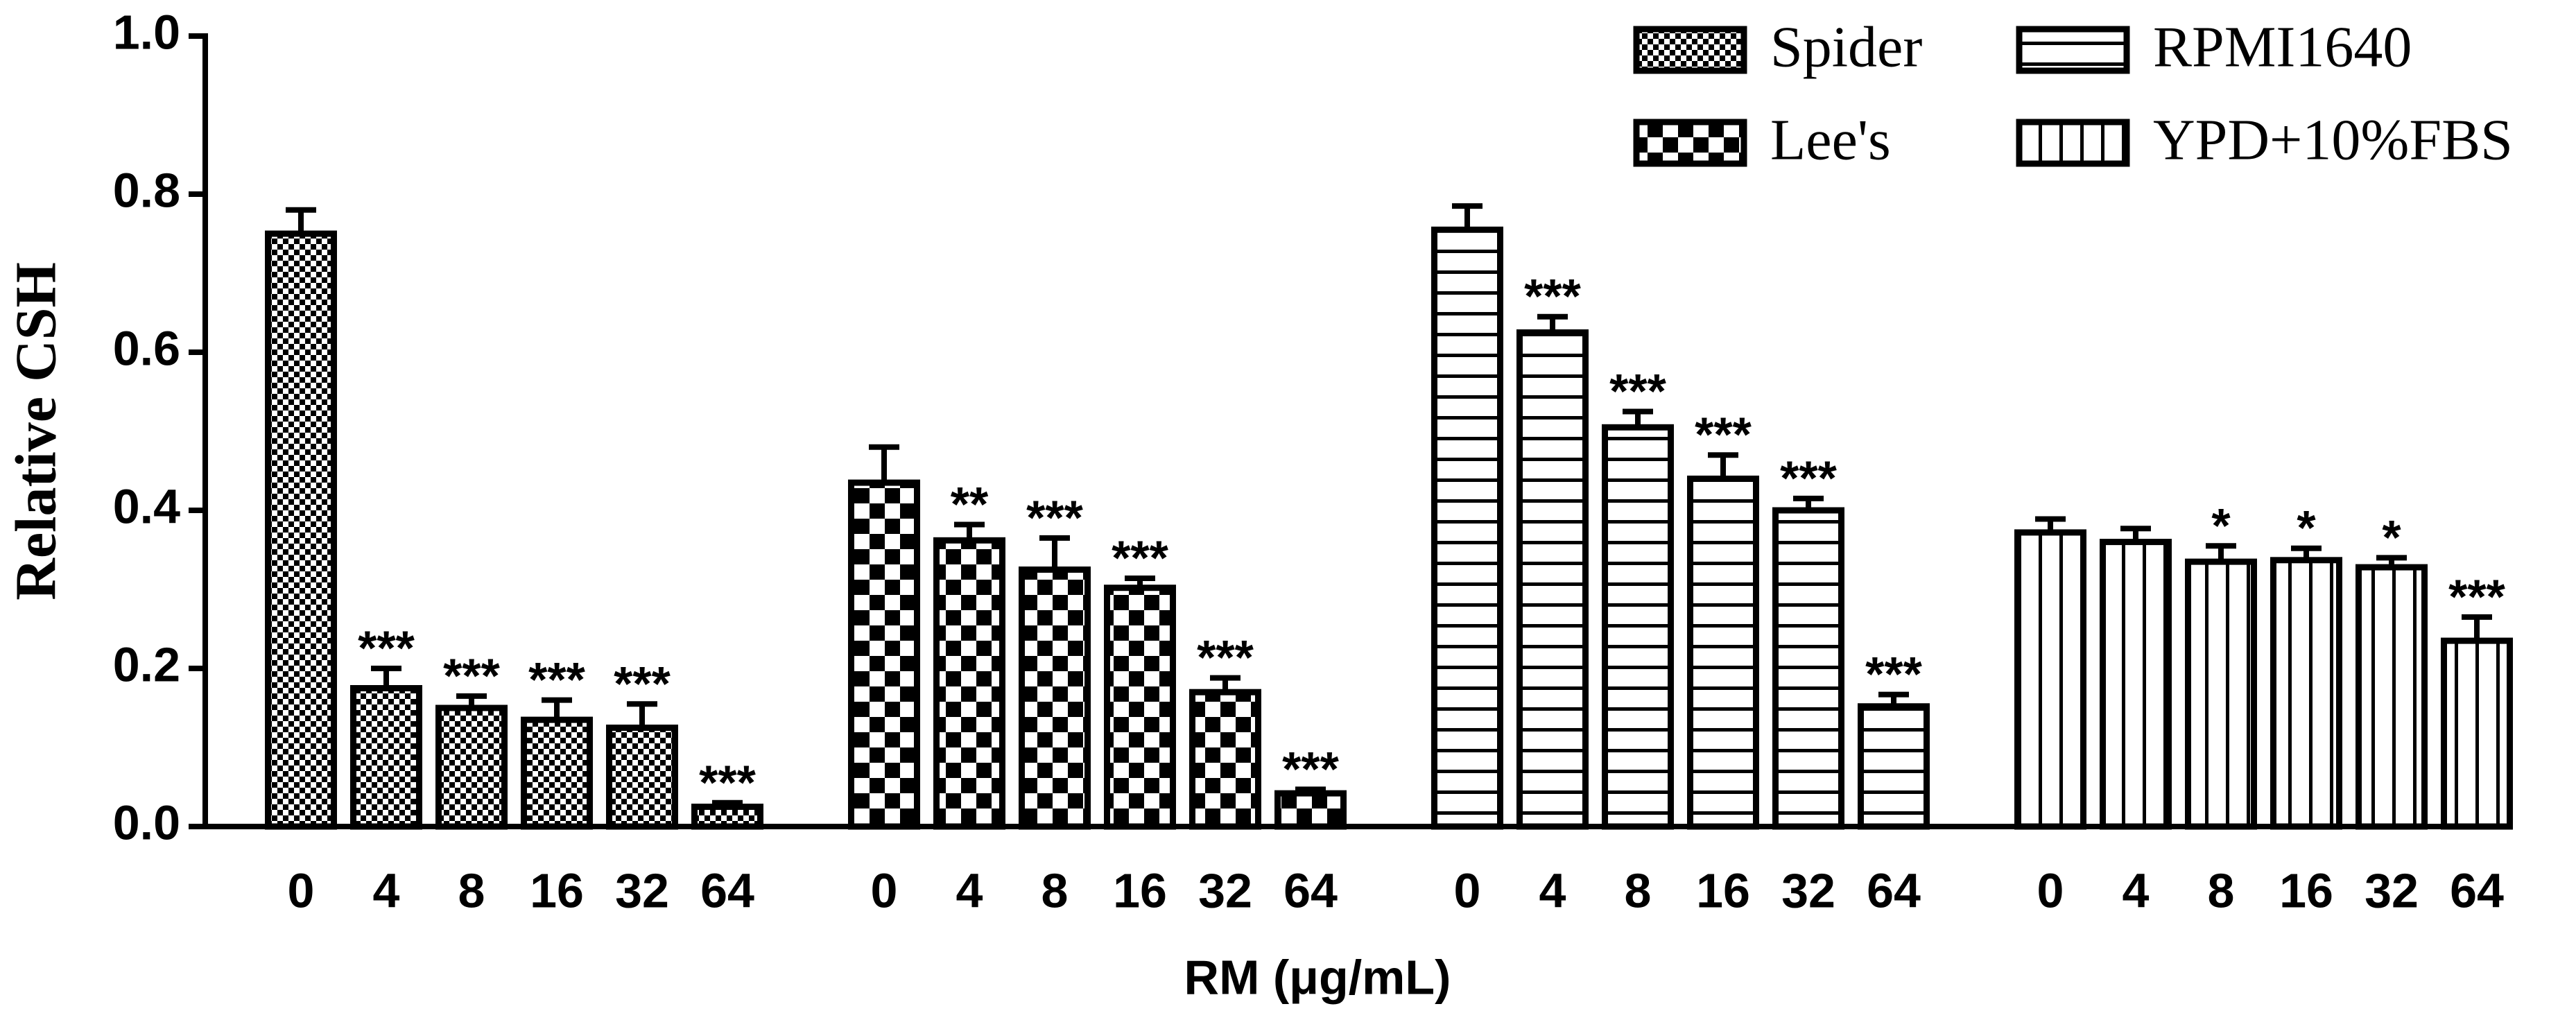 The height and width of the screenshot is (1029, 2576). I want to click on y-axis-label: Relative CSH, so click(35, 431).